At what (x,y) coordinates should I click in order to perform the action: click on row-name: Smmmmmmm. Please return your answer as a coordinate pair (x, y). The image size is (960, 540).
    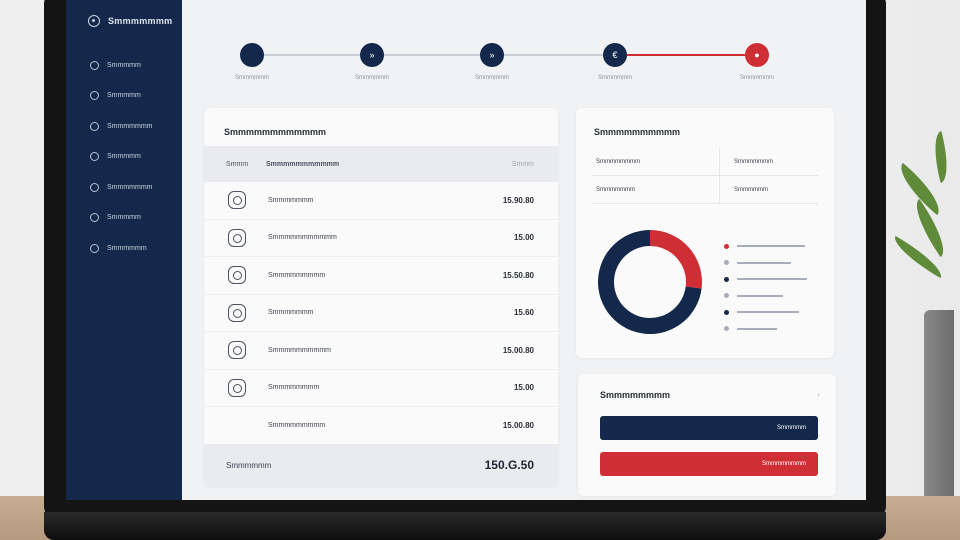
    Looking at the image, I should click on (291, 313).